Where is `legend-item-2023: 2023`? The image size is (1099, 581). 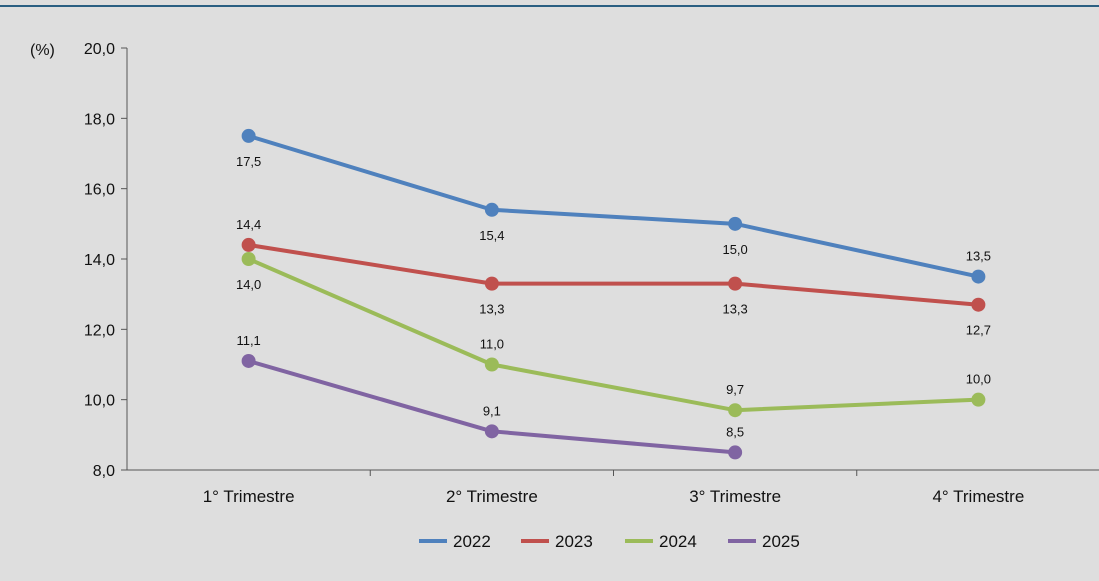
legend-item-2023: 2023 is located at coordinates (557, 541).